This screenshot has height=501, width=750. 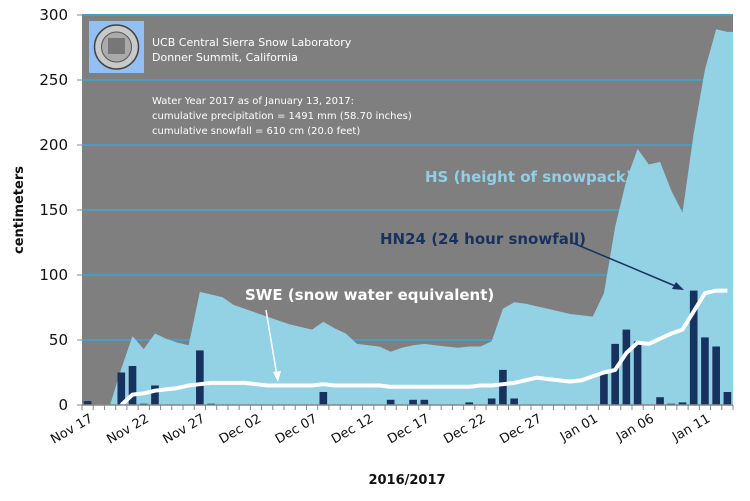 I want to click on x-tick-label: Jan 06, so click(x=635, y=428).